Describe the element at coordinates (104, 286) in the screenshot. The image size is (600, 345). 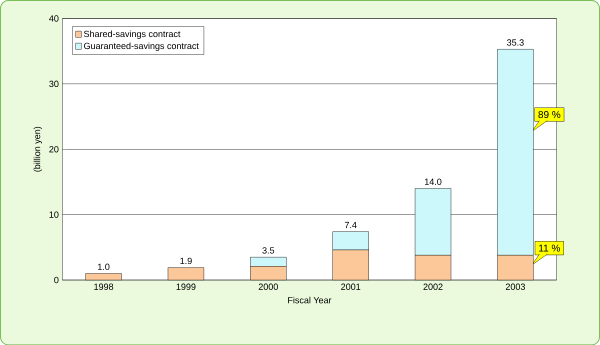
I see `x-tick-label: 1998` at that location.